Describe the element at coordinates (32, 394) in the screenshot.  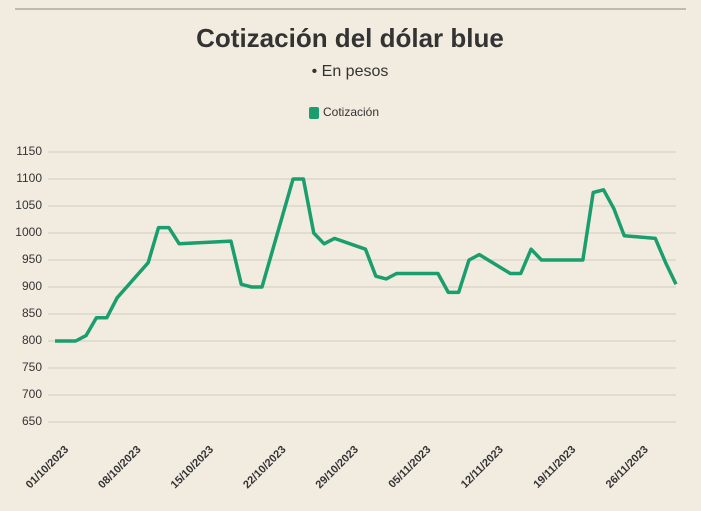
I see `y-tick-label: 700` at that location.